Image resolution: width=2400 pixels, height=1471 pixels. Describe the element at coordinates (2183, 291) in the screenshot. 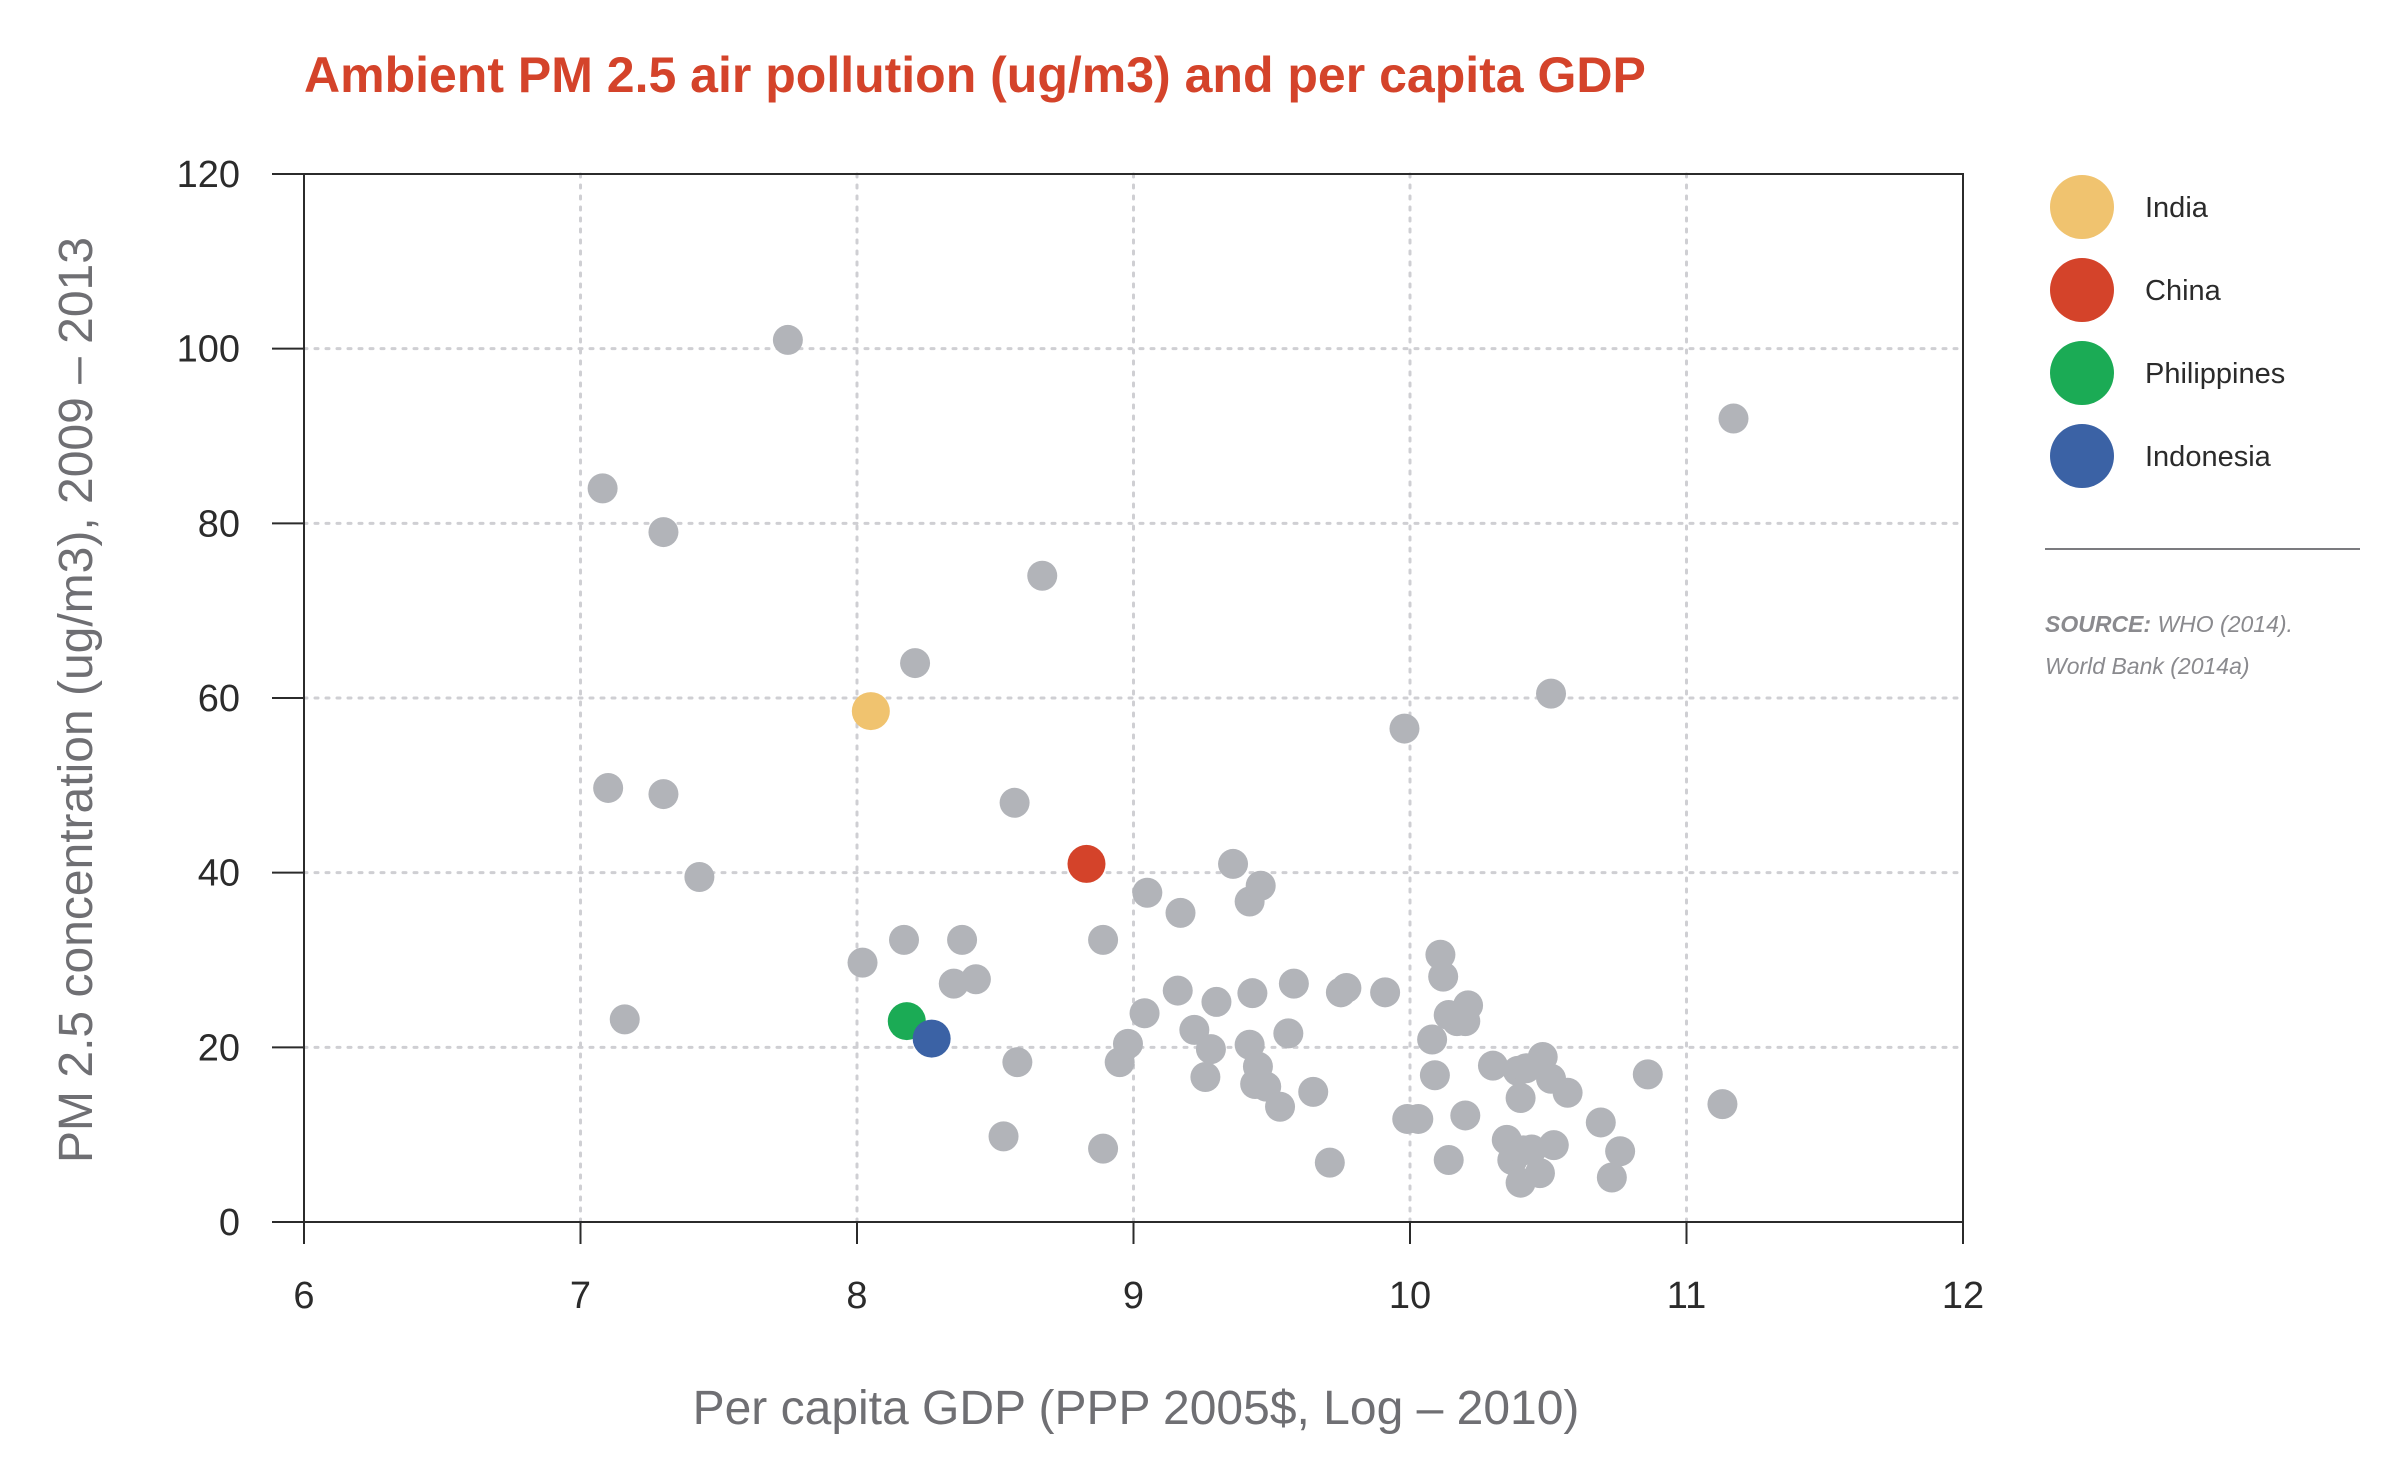

I see `legend-label: China` at that location.